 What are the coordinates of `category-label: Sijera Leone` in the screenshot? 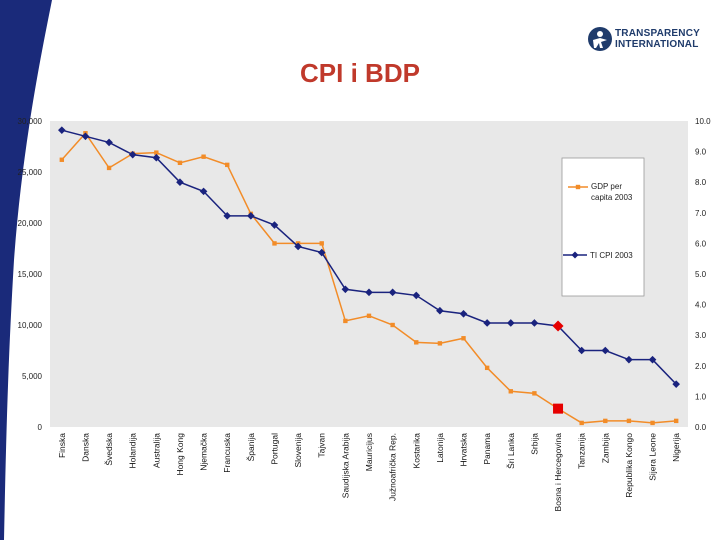 It's located at (653, 457).